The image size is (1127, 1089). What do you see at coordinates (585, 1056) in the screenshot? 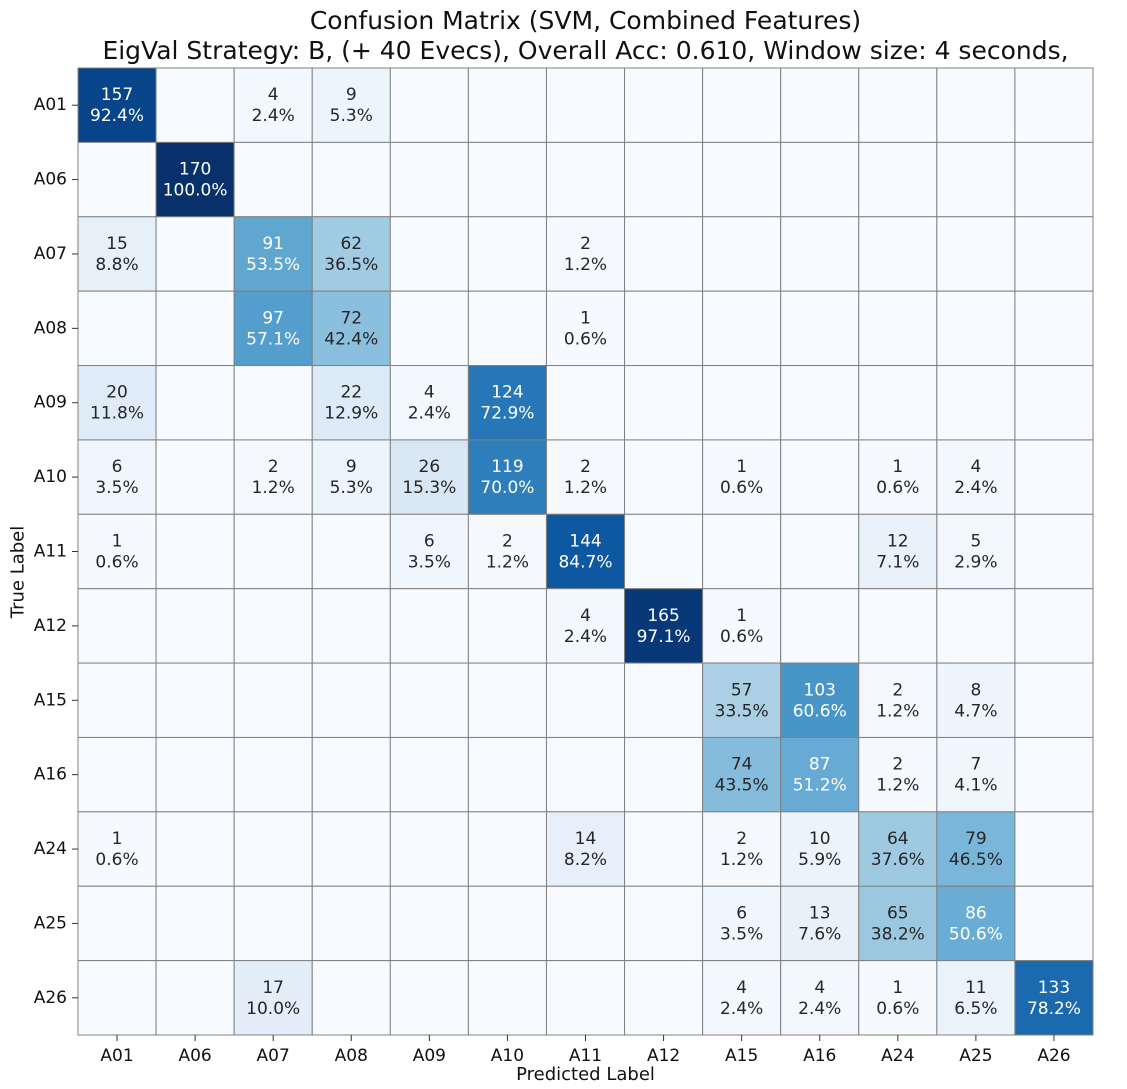
I see `x-tick-label: A11` at bounding box center [585, 1056].